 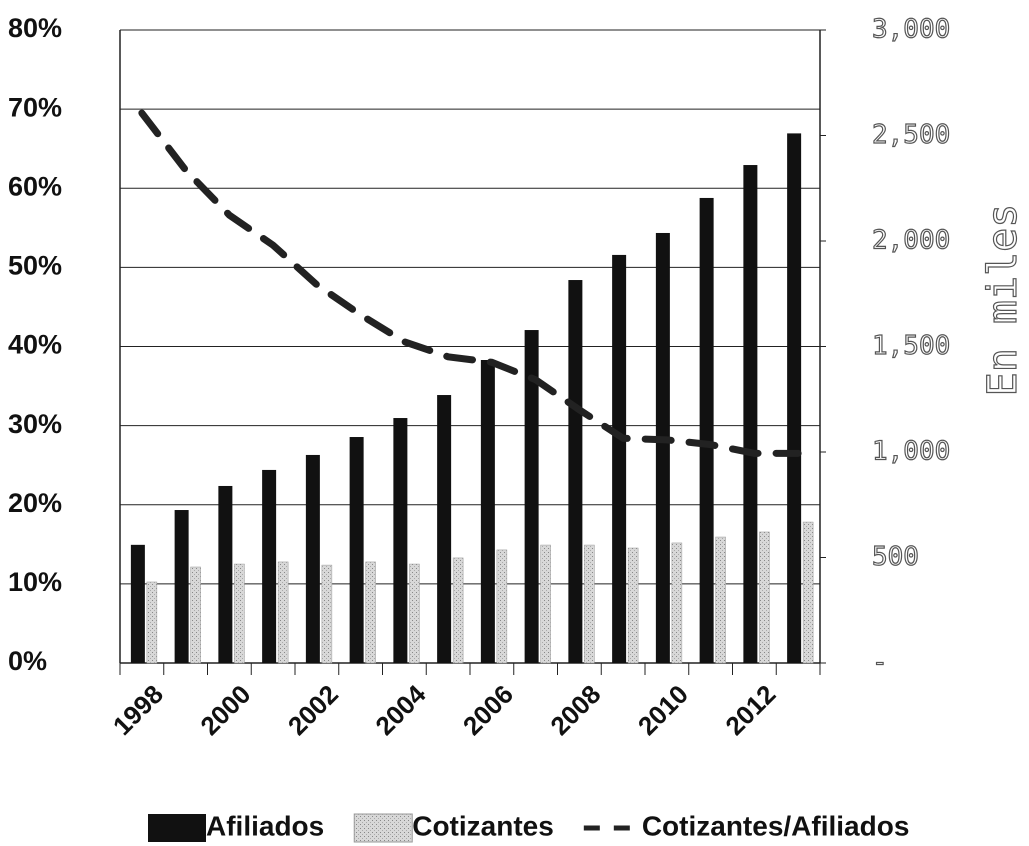 What do you see at coordinates (663, 710) in the screenshot?
I see `x-tick-label: 2010` at bounding box center [663, 710].